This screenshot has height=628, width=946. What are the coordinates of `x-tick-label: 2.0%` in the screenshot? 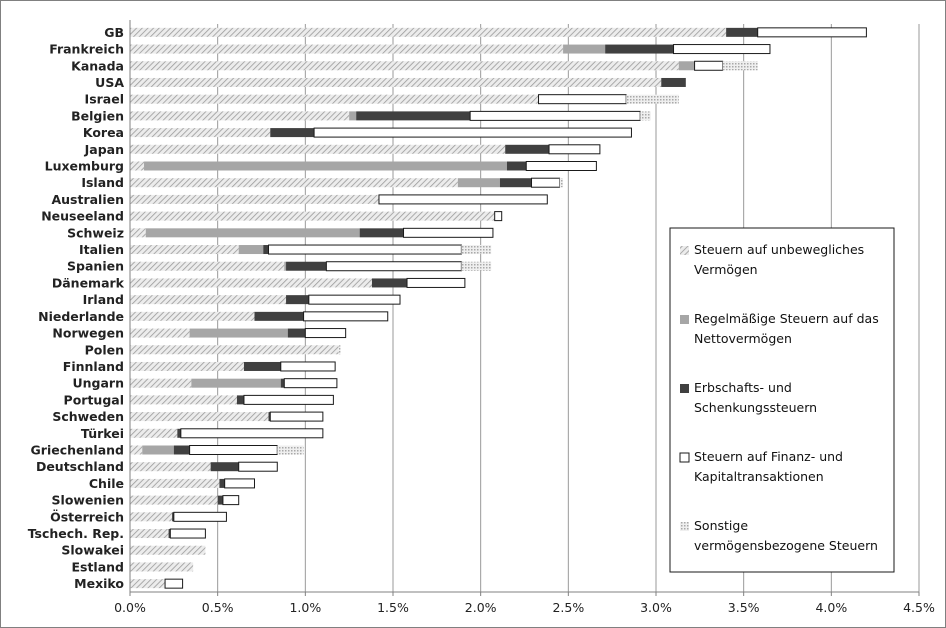 It's located at (481, 607).